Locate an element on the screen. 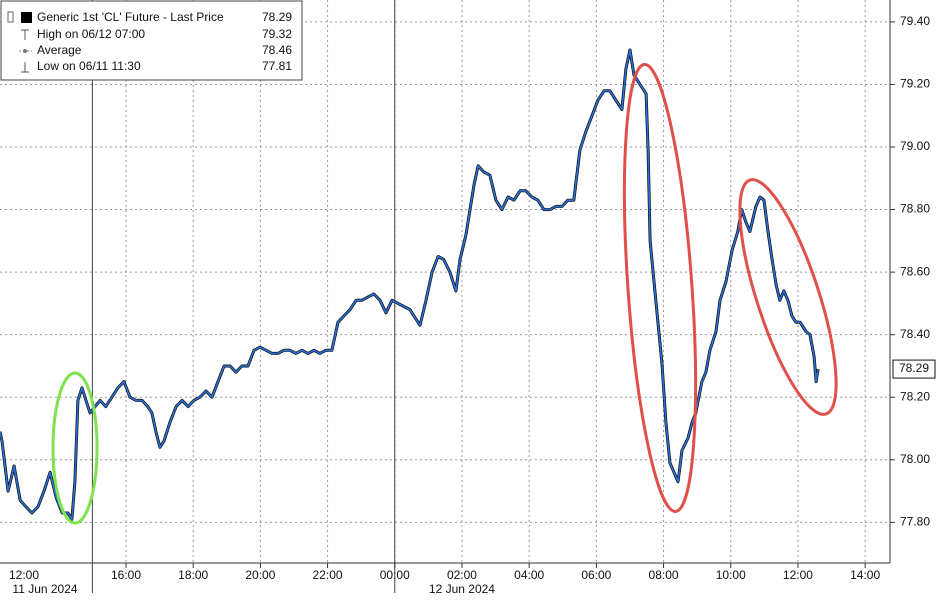  x-tick-label: 04:00 is located at coordinates (529, 575).